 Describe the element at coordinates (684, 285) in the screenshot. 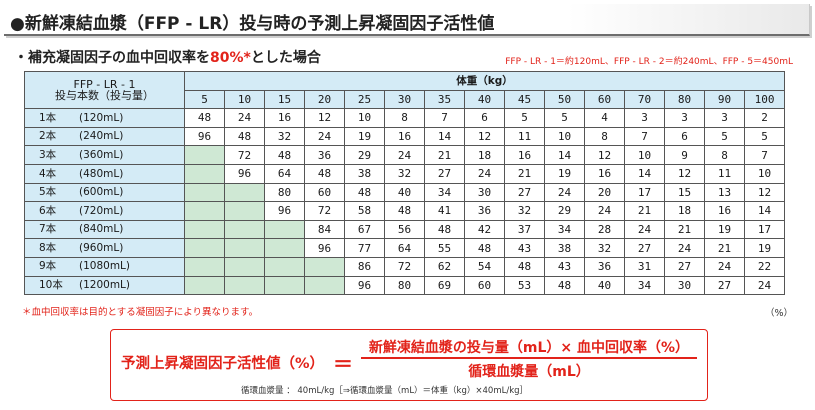

I see `value-cell: 30` at that location.